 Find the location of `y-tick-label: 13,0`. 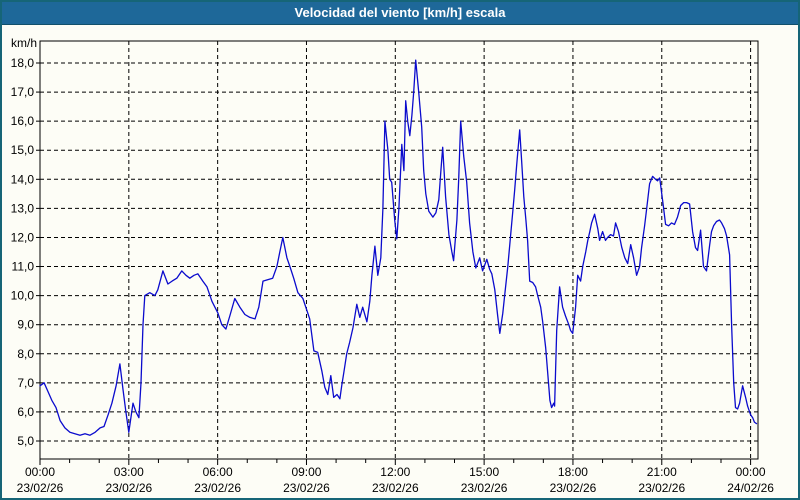

y-tick-label: 13,0 is located at coordinates (23, 208).